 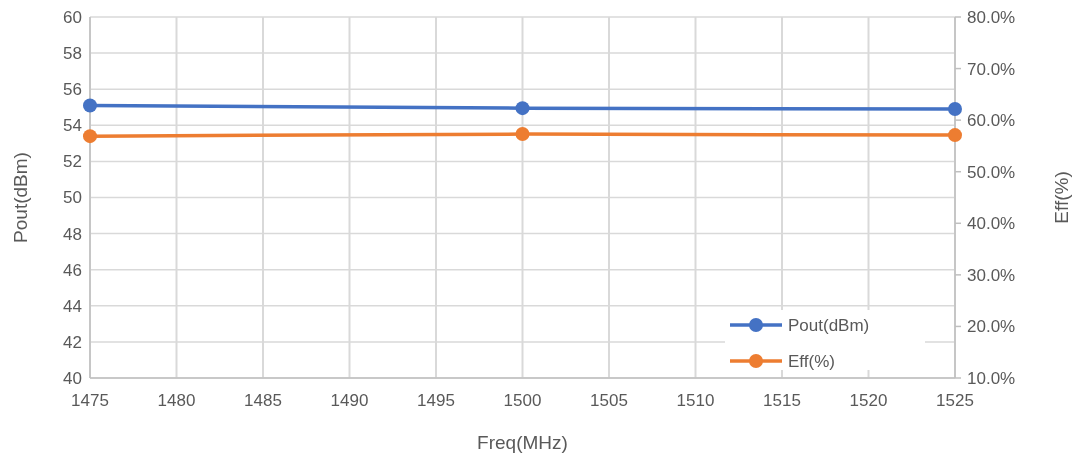 What do you see at coordinates (991, 378) in the screenshot?
I see `y2-tick-label: 10.0%` at bounding box center [991, 378].